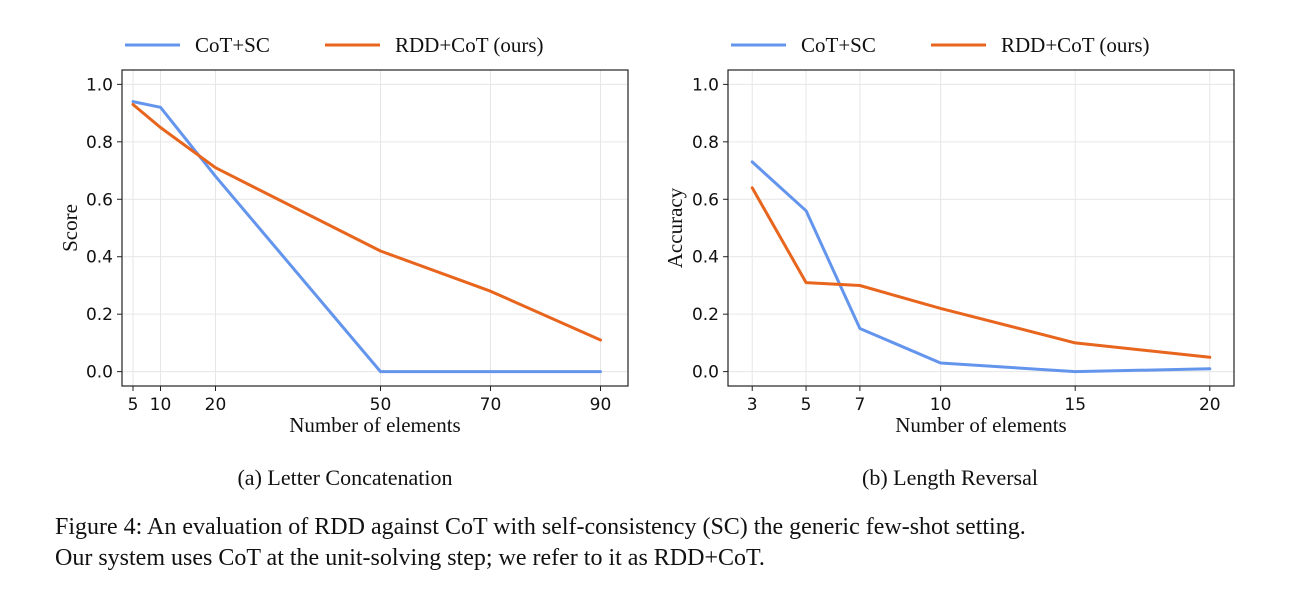 Image resolution: width=1300 pixels, height=610 pixels. Describe the element at coordinates (859, 405) in the screenshot. I see `x-tick-label: 7` at that location.